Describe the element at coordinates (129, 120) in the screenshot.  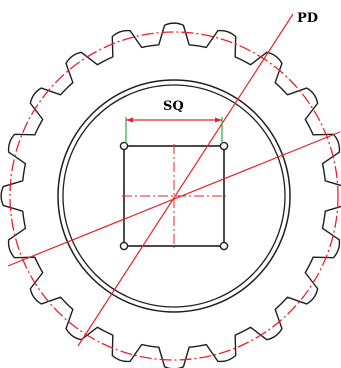
I see `square-dim-arrow-left` at that location.